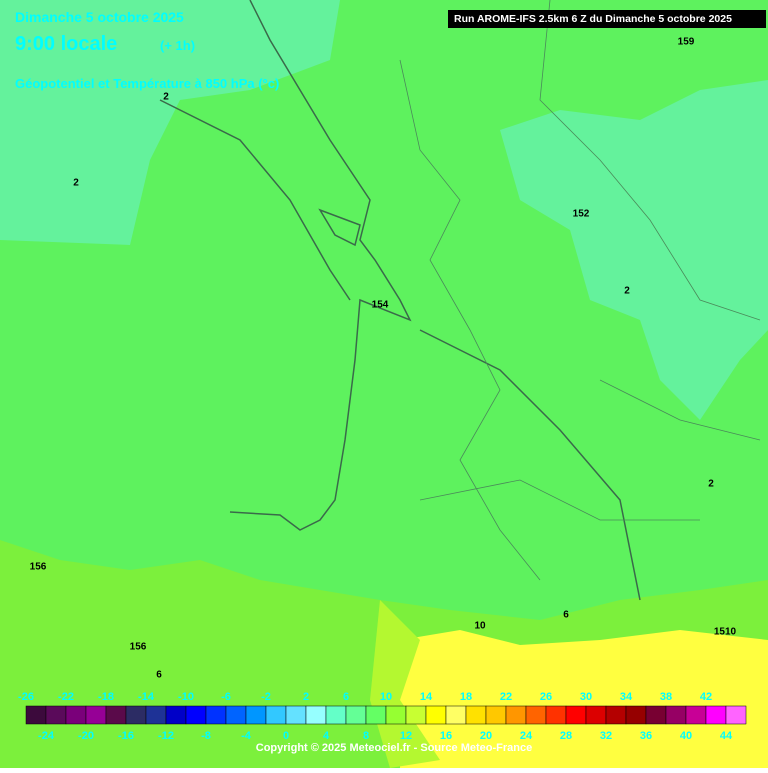 This screenshot has height=773, width=768. What do you see at coordinates (405, 684) in the screenshot?
I see `warm-area` at bounding box center [405, 684].